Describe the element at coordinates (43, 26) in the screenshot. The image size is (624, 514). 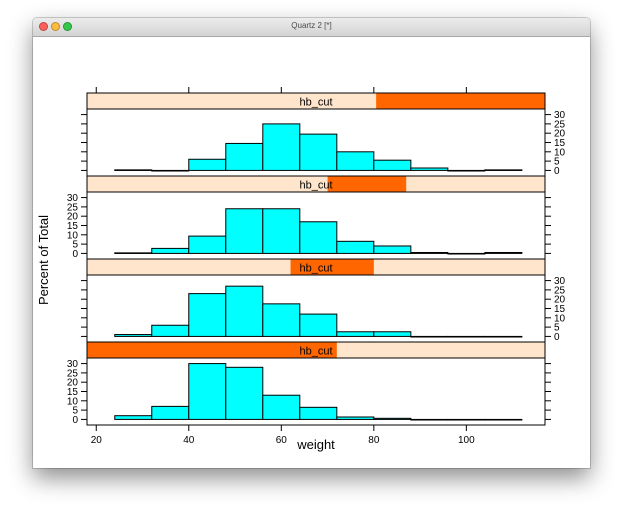
I see `close-window-button` at that location.